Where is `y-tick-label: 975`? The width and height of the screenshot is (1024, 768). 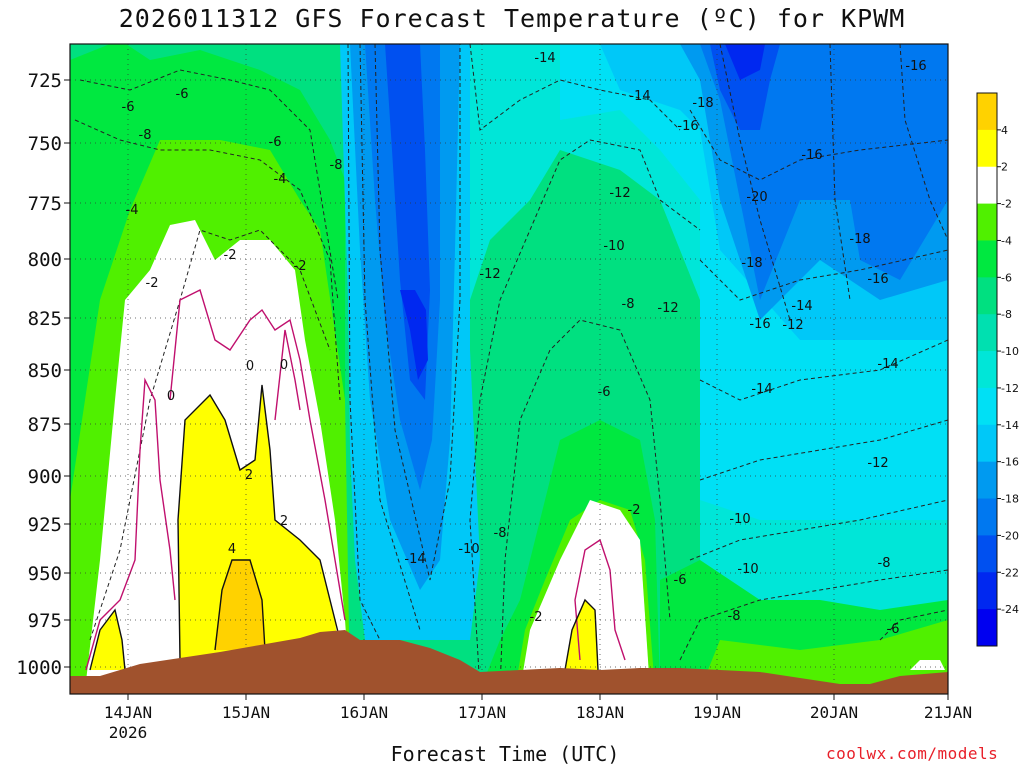
y-tick-label: 975 is located at coordinates (45, 621).